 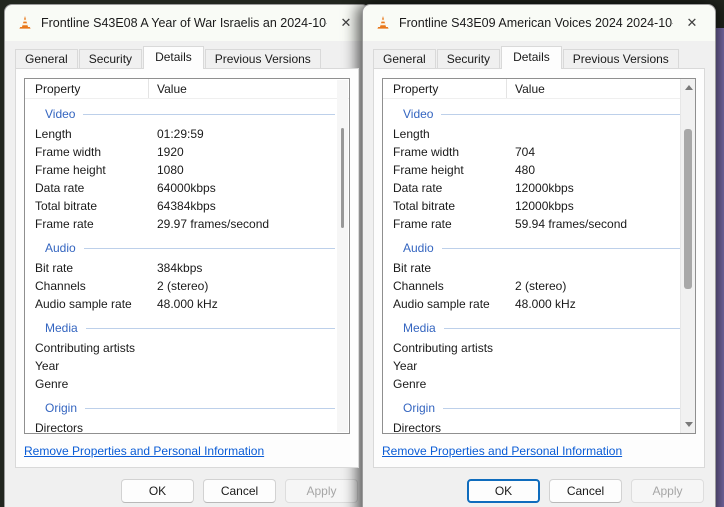 What do you see at coordinates (688, 424) in the screenshot?
I see `scroll-down-icon` at bounding box center [688, 424].